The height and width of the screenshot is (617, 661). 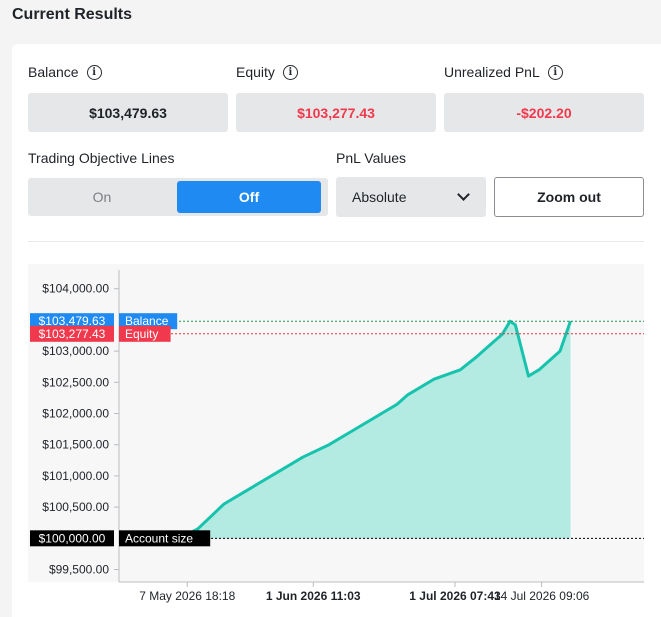 I want to click on pnl-values-select: Absolute, so click(x=411, y=197).